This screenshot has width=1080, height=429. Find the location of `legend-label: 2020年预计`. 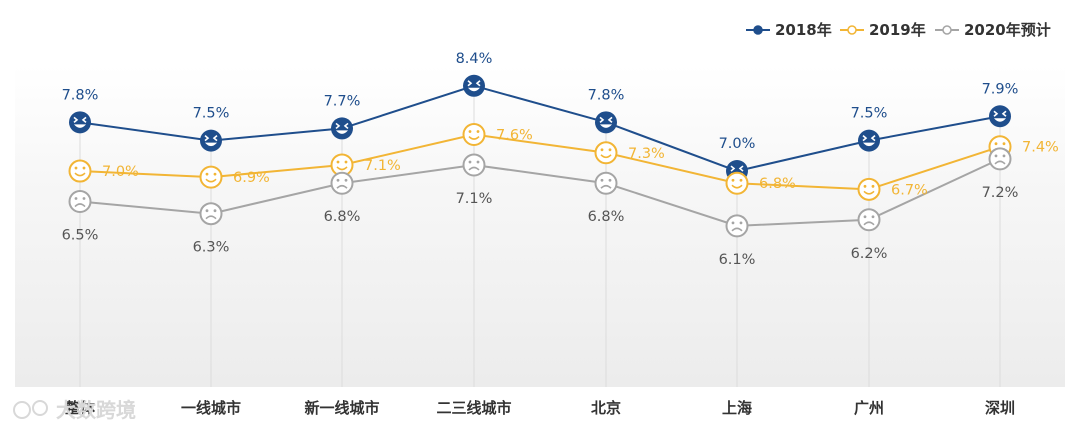

legend-label: 2020年预计 is located at coordinates (1007, 30).